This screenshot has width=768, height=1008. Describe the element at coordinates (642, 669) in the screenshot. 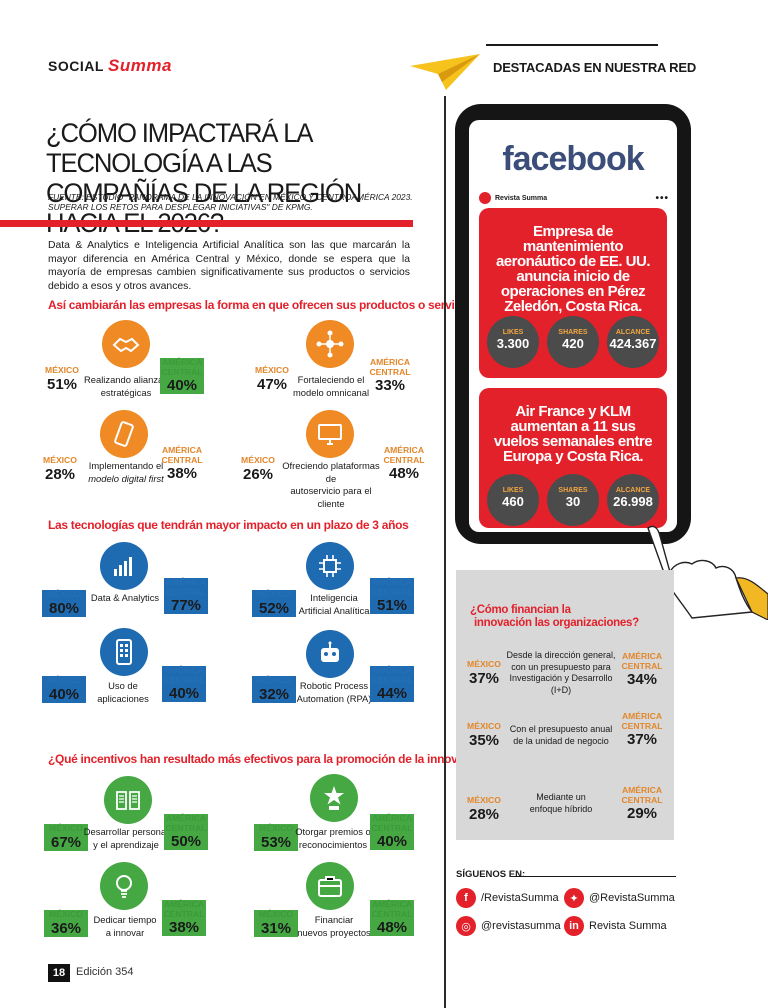

I see `stat-america: AMÉRICA CENTRAL 34%` at that location.